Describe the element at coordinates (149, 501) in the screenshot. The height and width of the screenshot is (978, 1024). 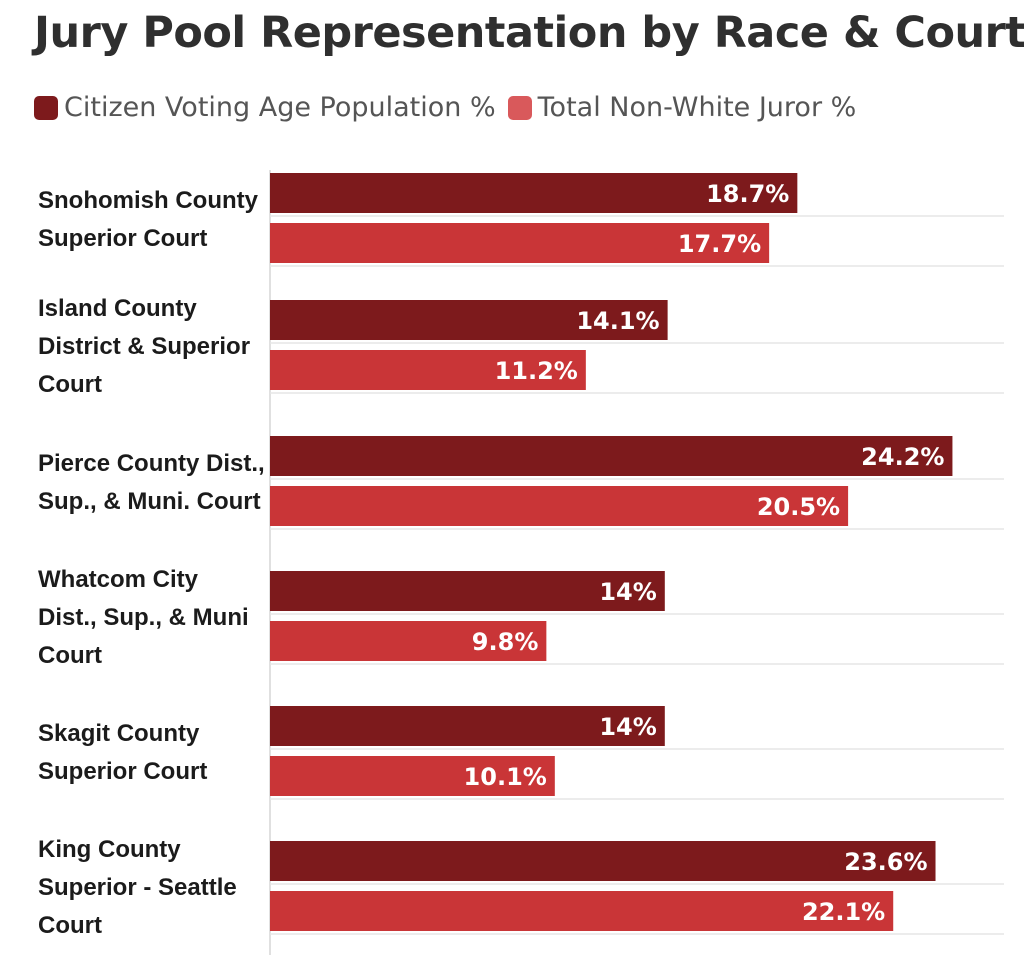
I see `category-label-line: Sup., & Muni. Court` at that location.